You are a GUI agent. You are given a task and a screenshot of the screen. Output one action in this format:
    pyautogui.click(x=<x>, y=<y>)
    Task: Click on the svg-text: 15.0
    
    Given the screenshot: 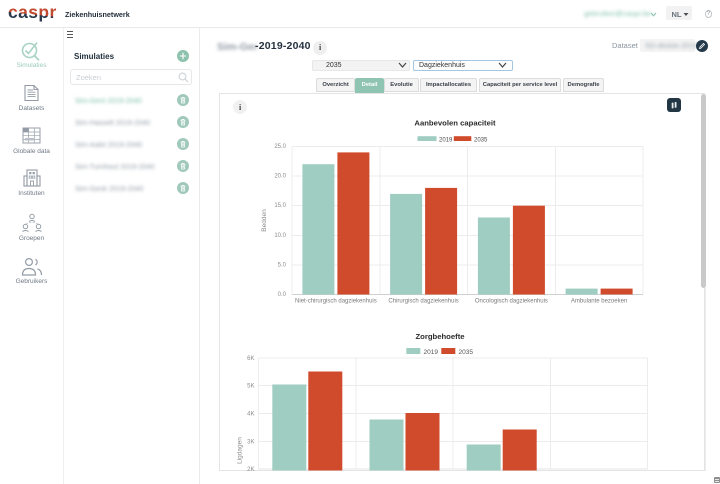 What is the action you would take?
    pyautogui.click(x=280, y=206)
    